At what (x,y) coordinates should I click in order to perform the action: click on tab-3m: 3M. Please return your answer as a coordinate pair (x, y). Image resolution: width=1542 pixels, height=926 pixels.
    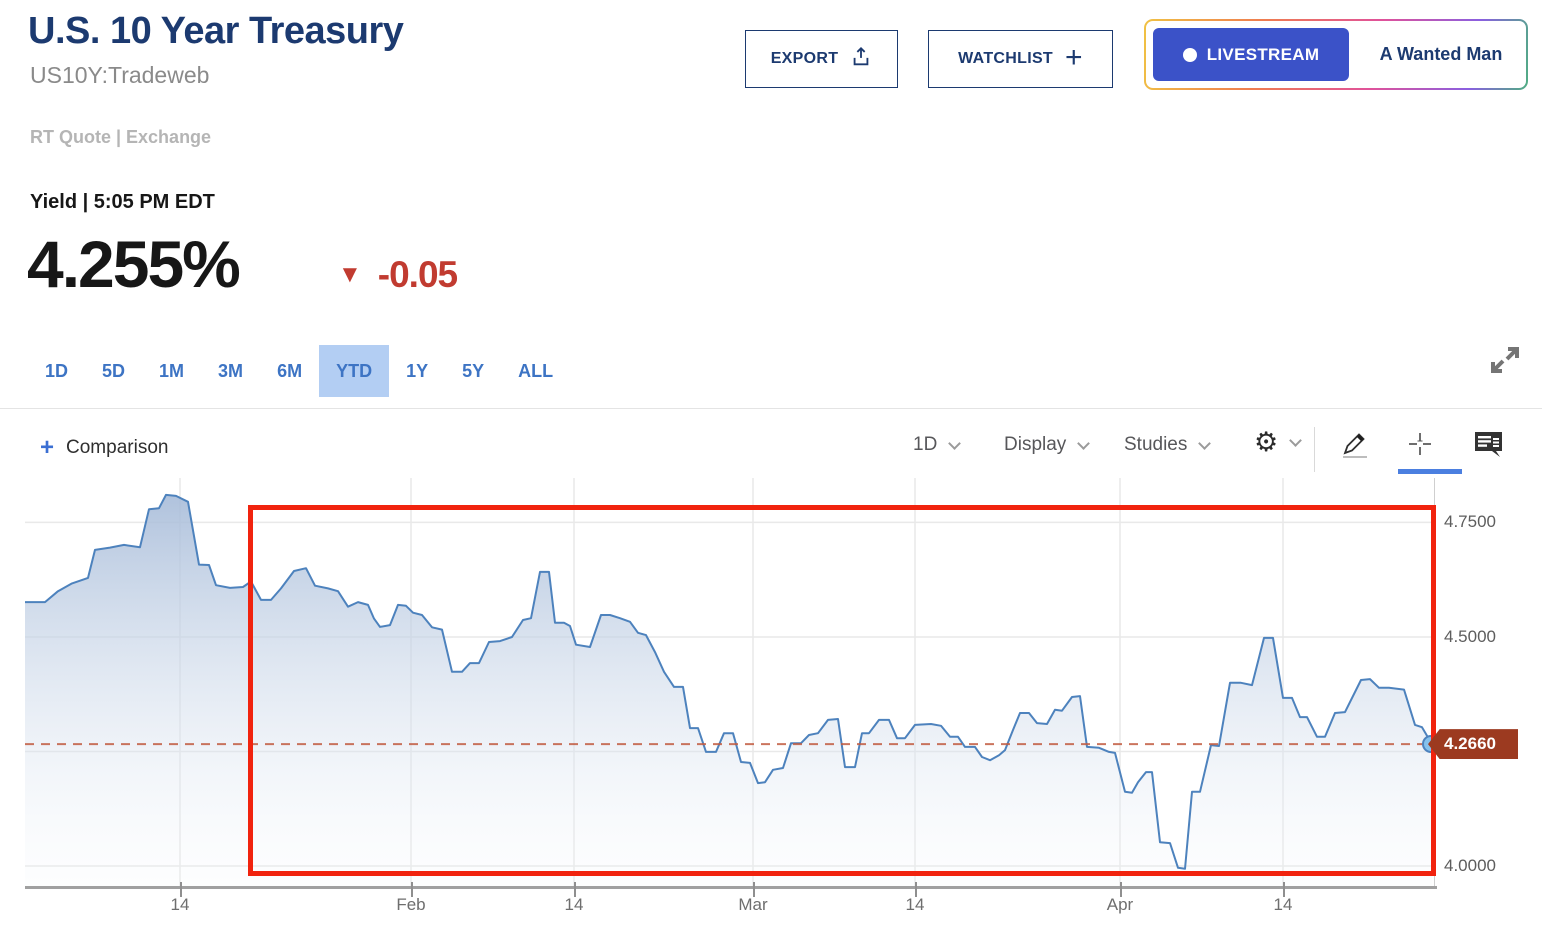
    Looking at the image, I should click on (231, 371).